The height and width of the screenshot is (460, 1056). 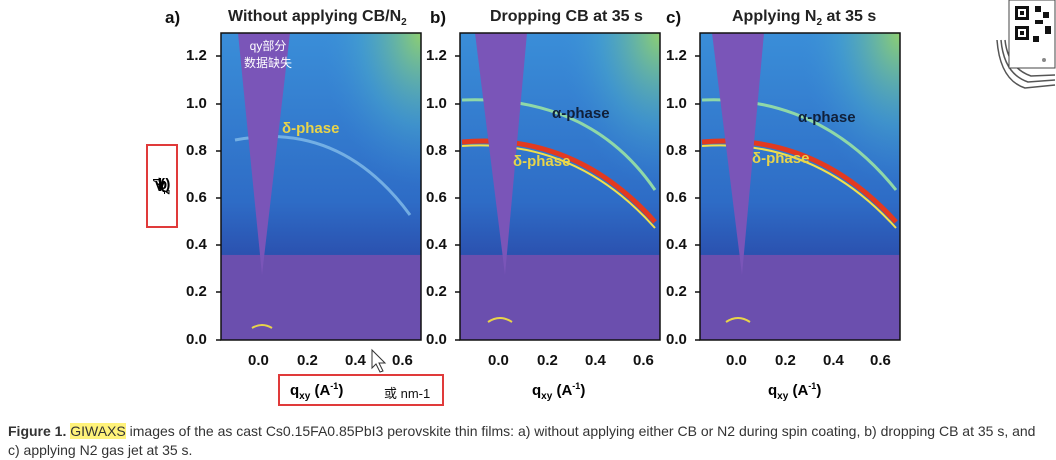 What do you see at coordinates (833, 360) in the screenshot?
I see `x-tick-c-2: 0.4` at bounding box center [833, 360].